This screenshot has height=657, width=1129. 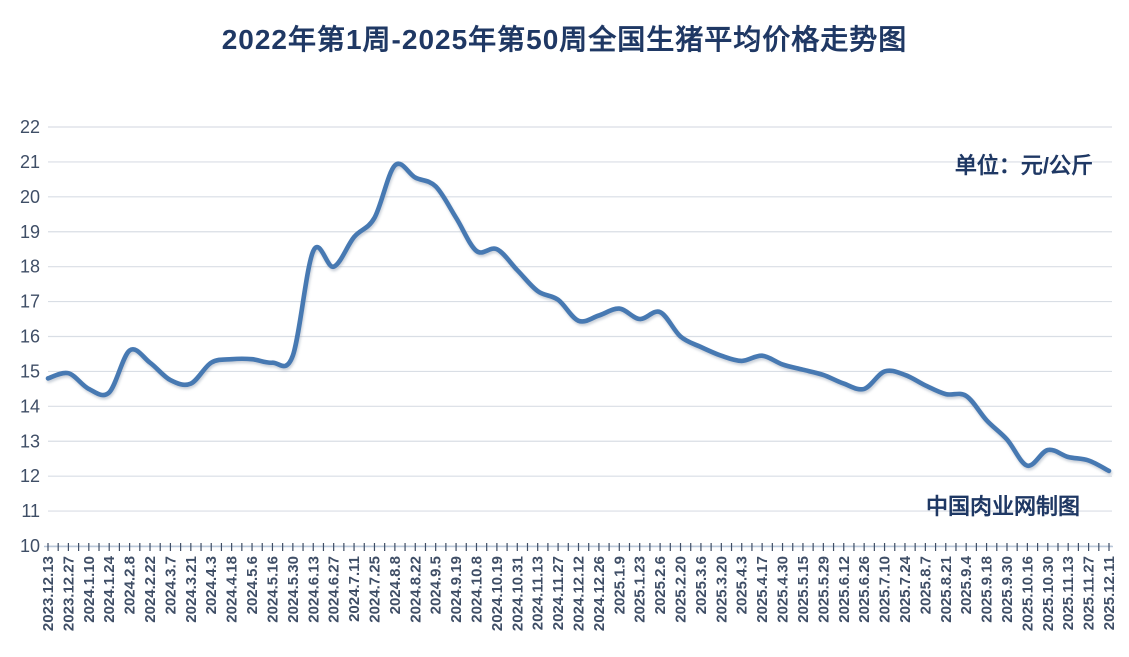 I want to click on x-axis-label: 2024.7.25, so click(x=374, y=589).